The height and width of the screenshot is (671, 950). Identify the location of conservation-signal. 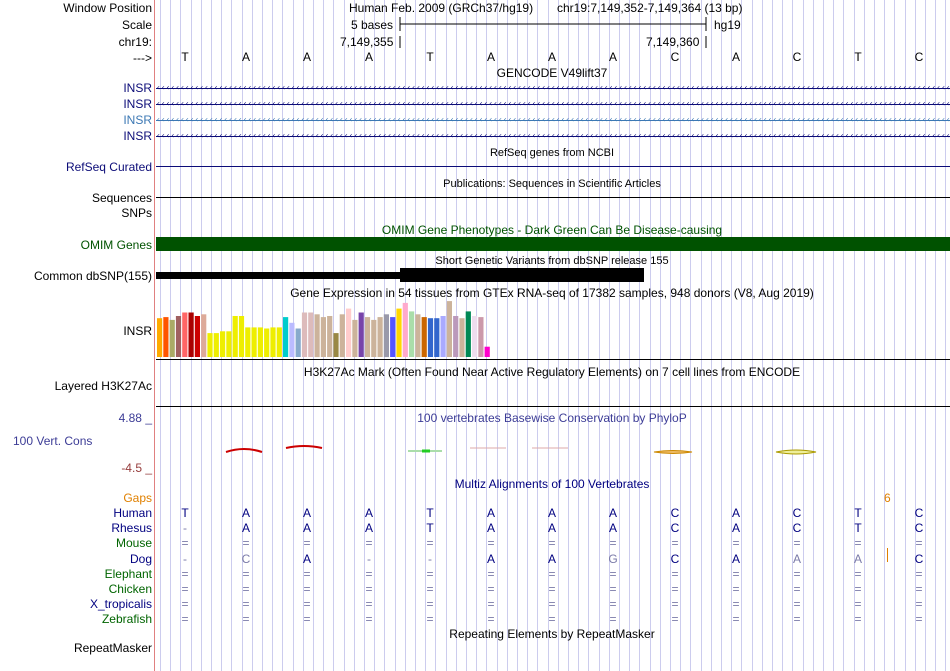
(553, 450).